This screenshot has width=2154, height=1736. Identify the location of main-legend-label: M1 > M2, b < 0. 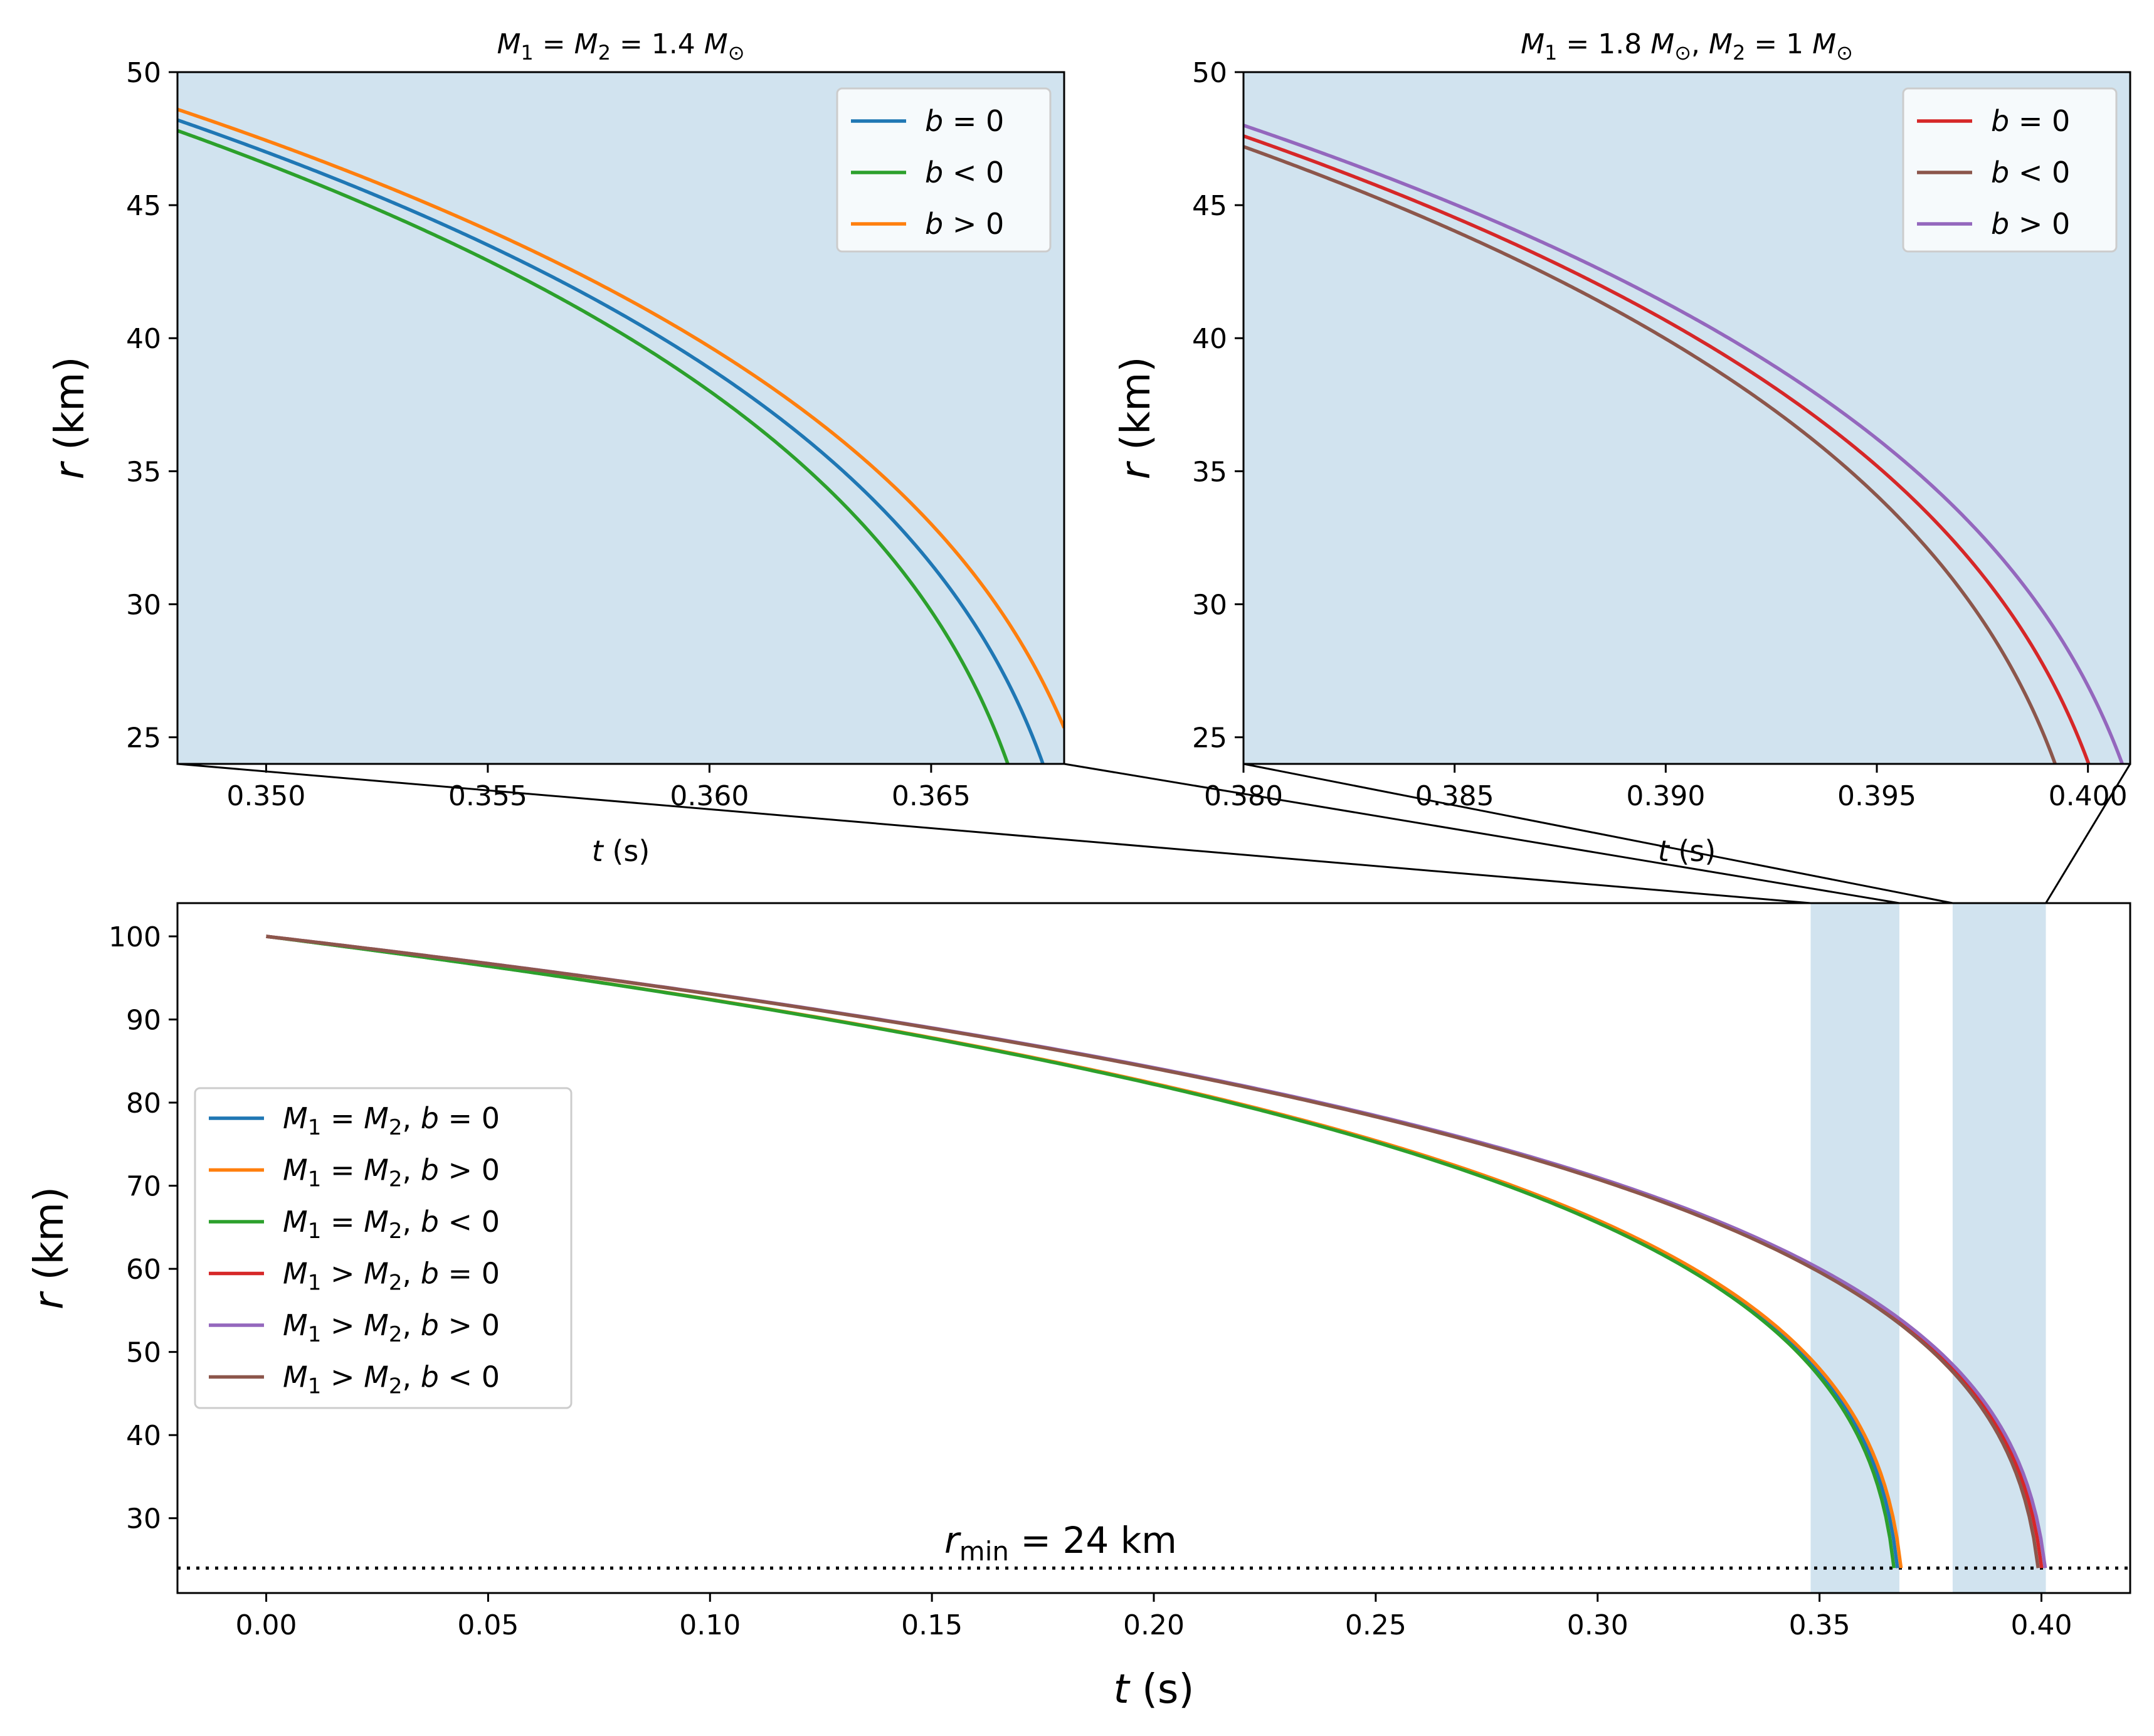
(391, 1379).